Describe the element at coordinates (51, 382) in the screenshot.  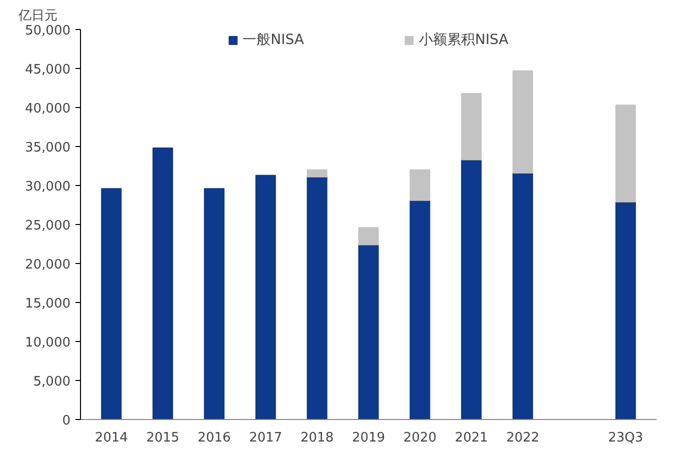
I see `y-tick-label: 5,000` at that location.